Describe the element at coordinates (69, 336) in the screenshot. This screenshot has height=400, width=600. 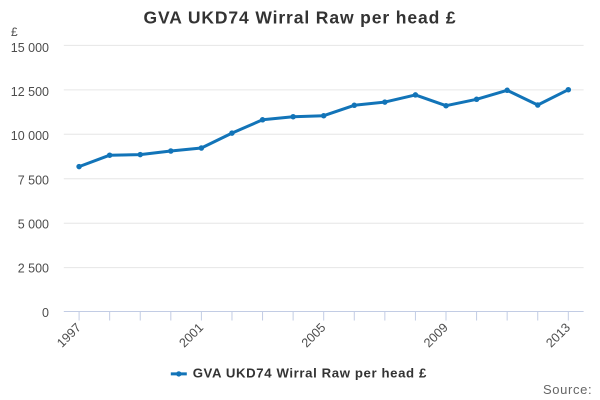
I see `svg-text: 1997` at that location.